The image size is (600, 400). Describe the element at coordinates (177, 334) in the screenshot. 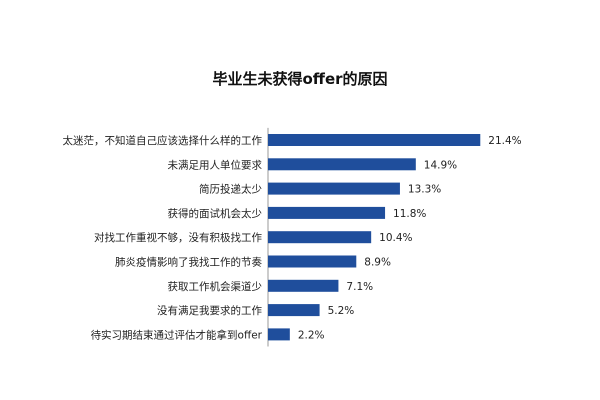

I see `category-label: 待实习期结束通过评估才能拿到offer` at that location.